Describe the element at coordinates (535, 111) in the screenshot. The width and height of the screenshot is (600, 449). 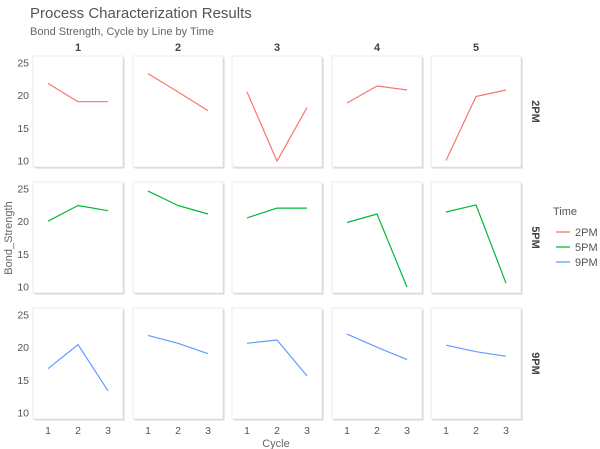
I see `strip-label-row: 2PM` at that location.